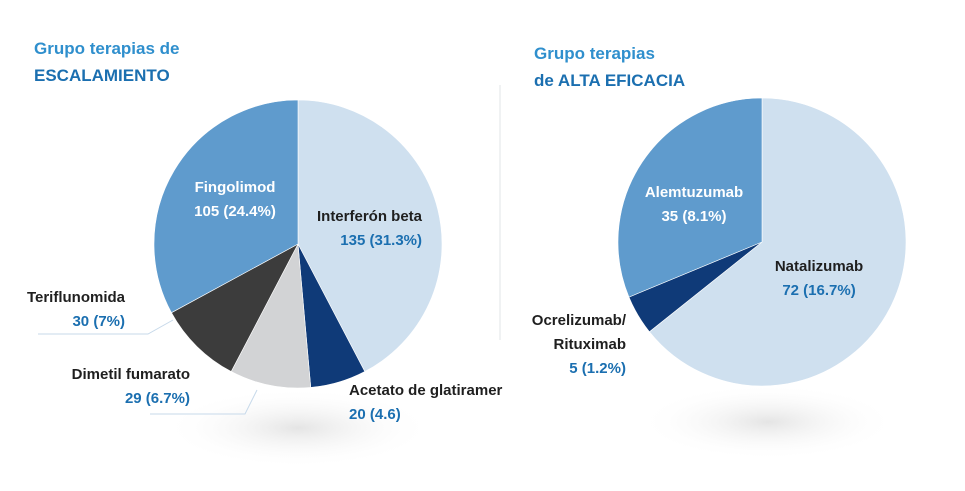  I want to click on slice-label-teriflunomida: Teriflunomida, so click(75, 297).